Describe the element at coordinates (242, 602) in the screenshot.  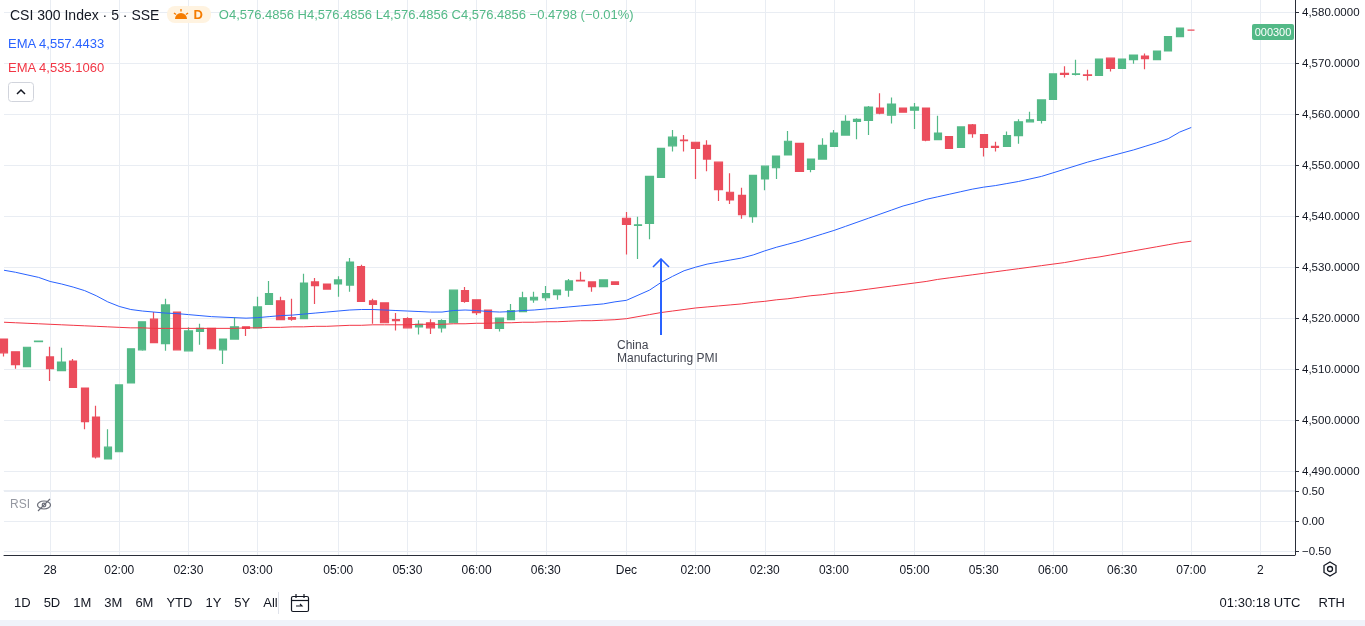
I see `text: 5Y` at that location.